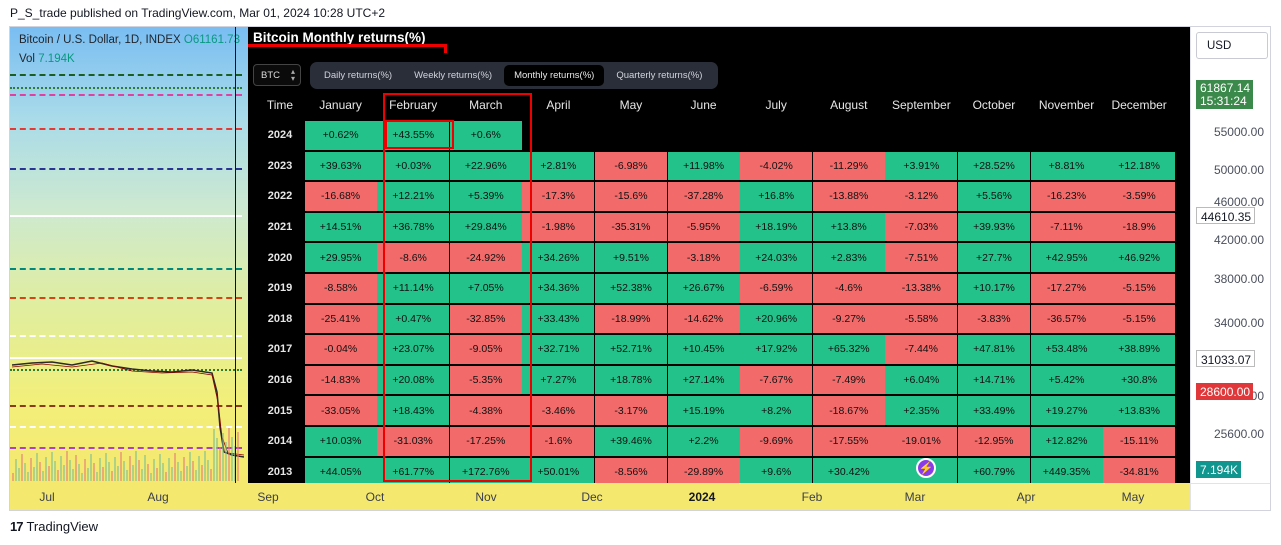  I want to click on return-cell: -13.38%, so click(921, 288).